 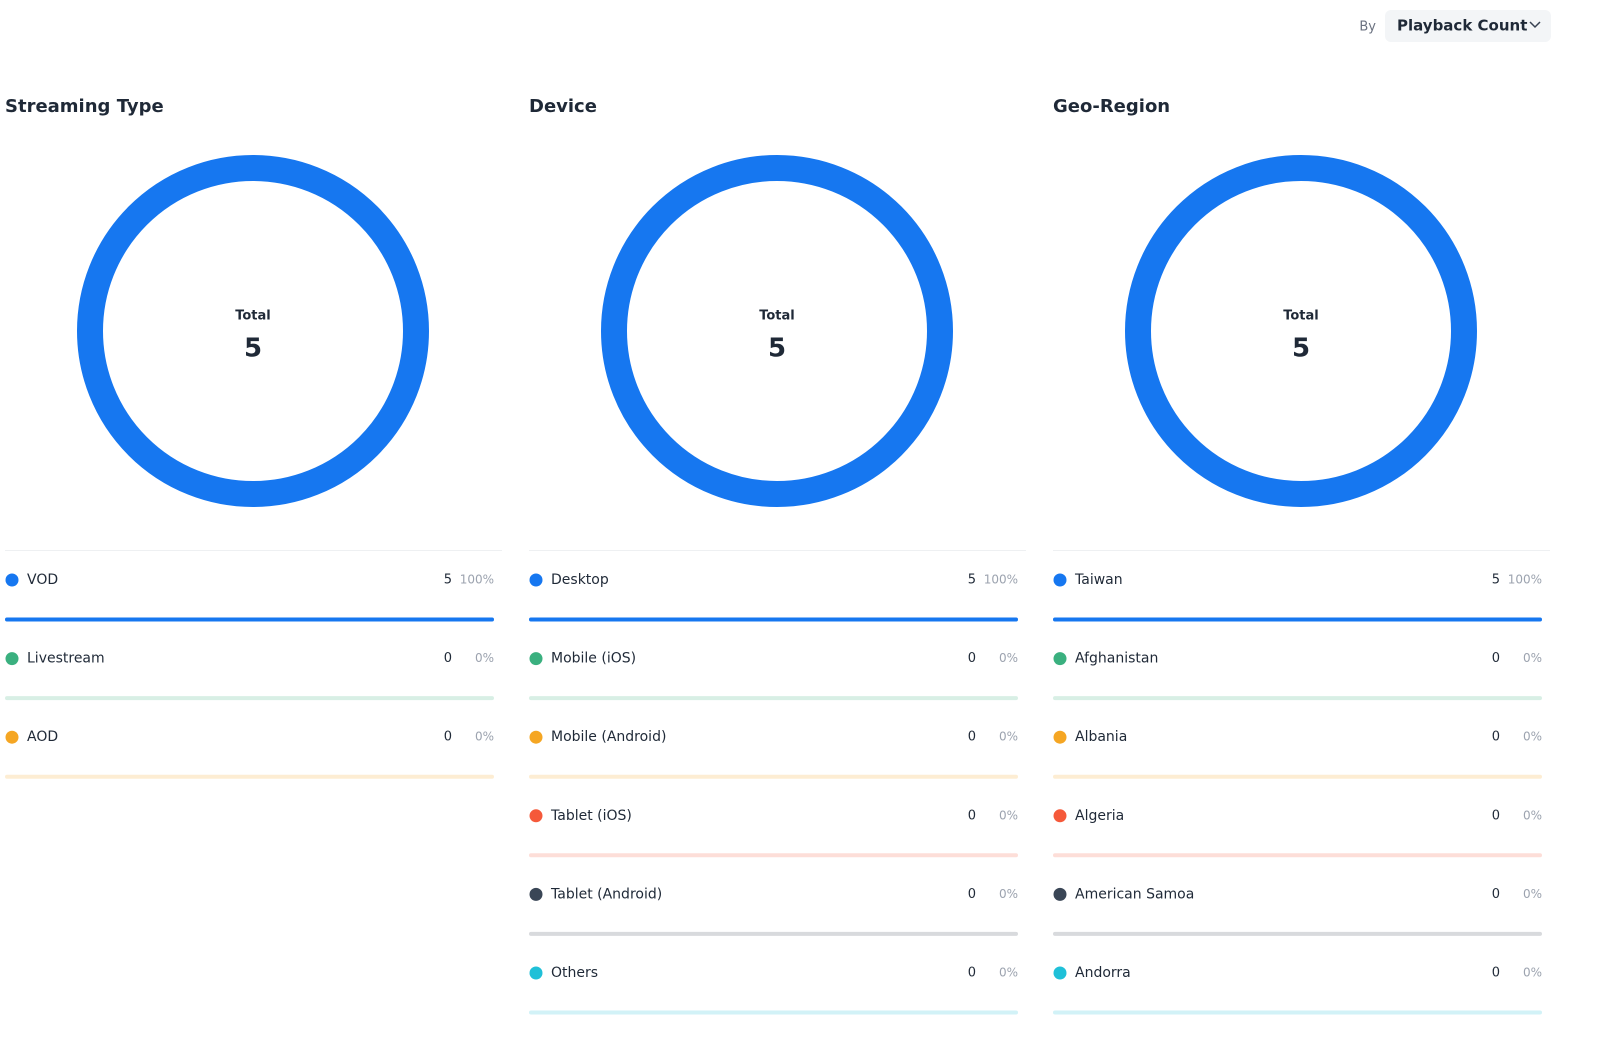 I want to click on chart-title: Geo-Region, so click(x=1111, y=106).